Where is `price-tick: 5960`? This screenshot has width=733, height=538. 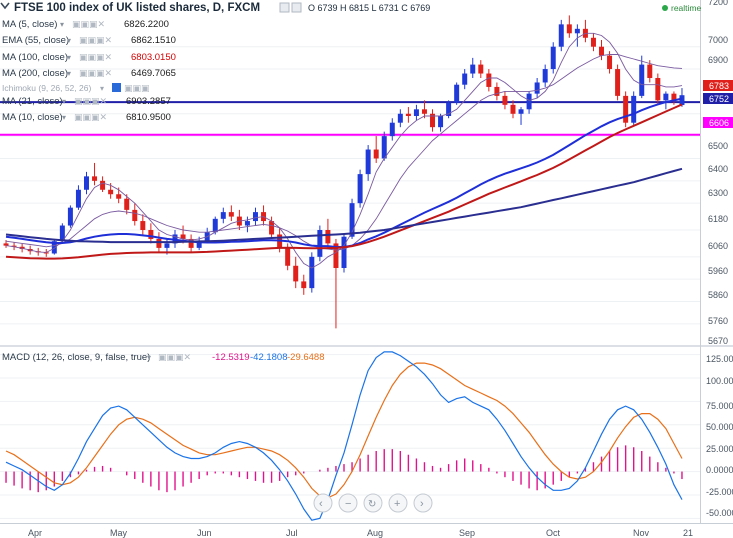 price-tick: 5960 is located at coordinates (718, 271).